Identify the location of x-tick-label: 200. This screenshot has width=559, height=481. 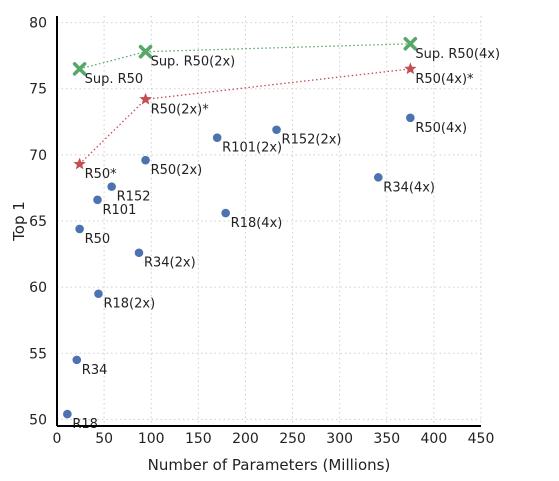
(245, 439).